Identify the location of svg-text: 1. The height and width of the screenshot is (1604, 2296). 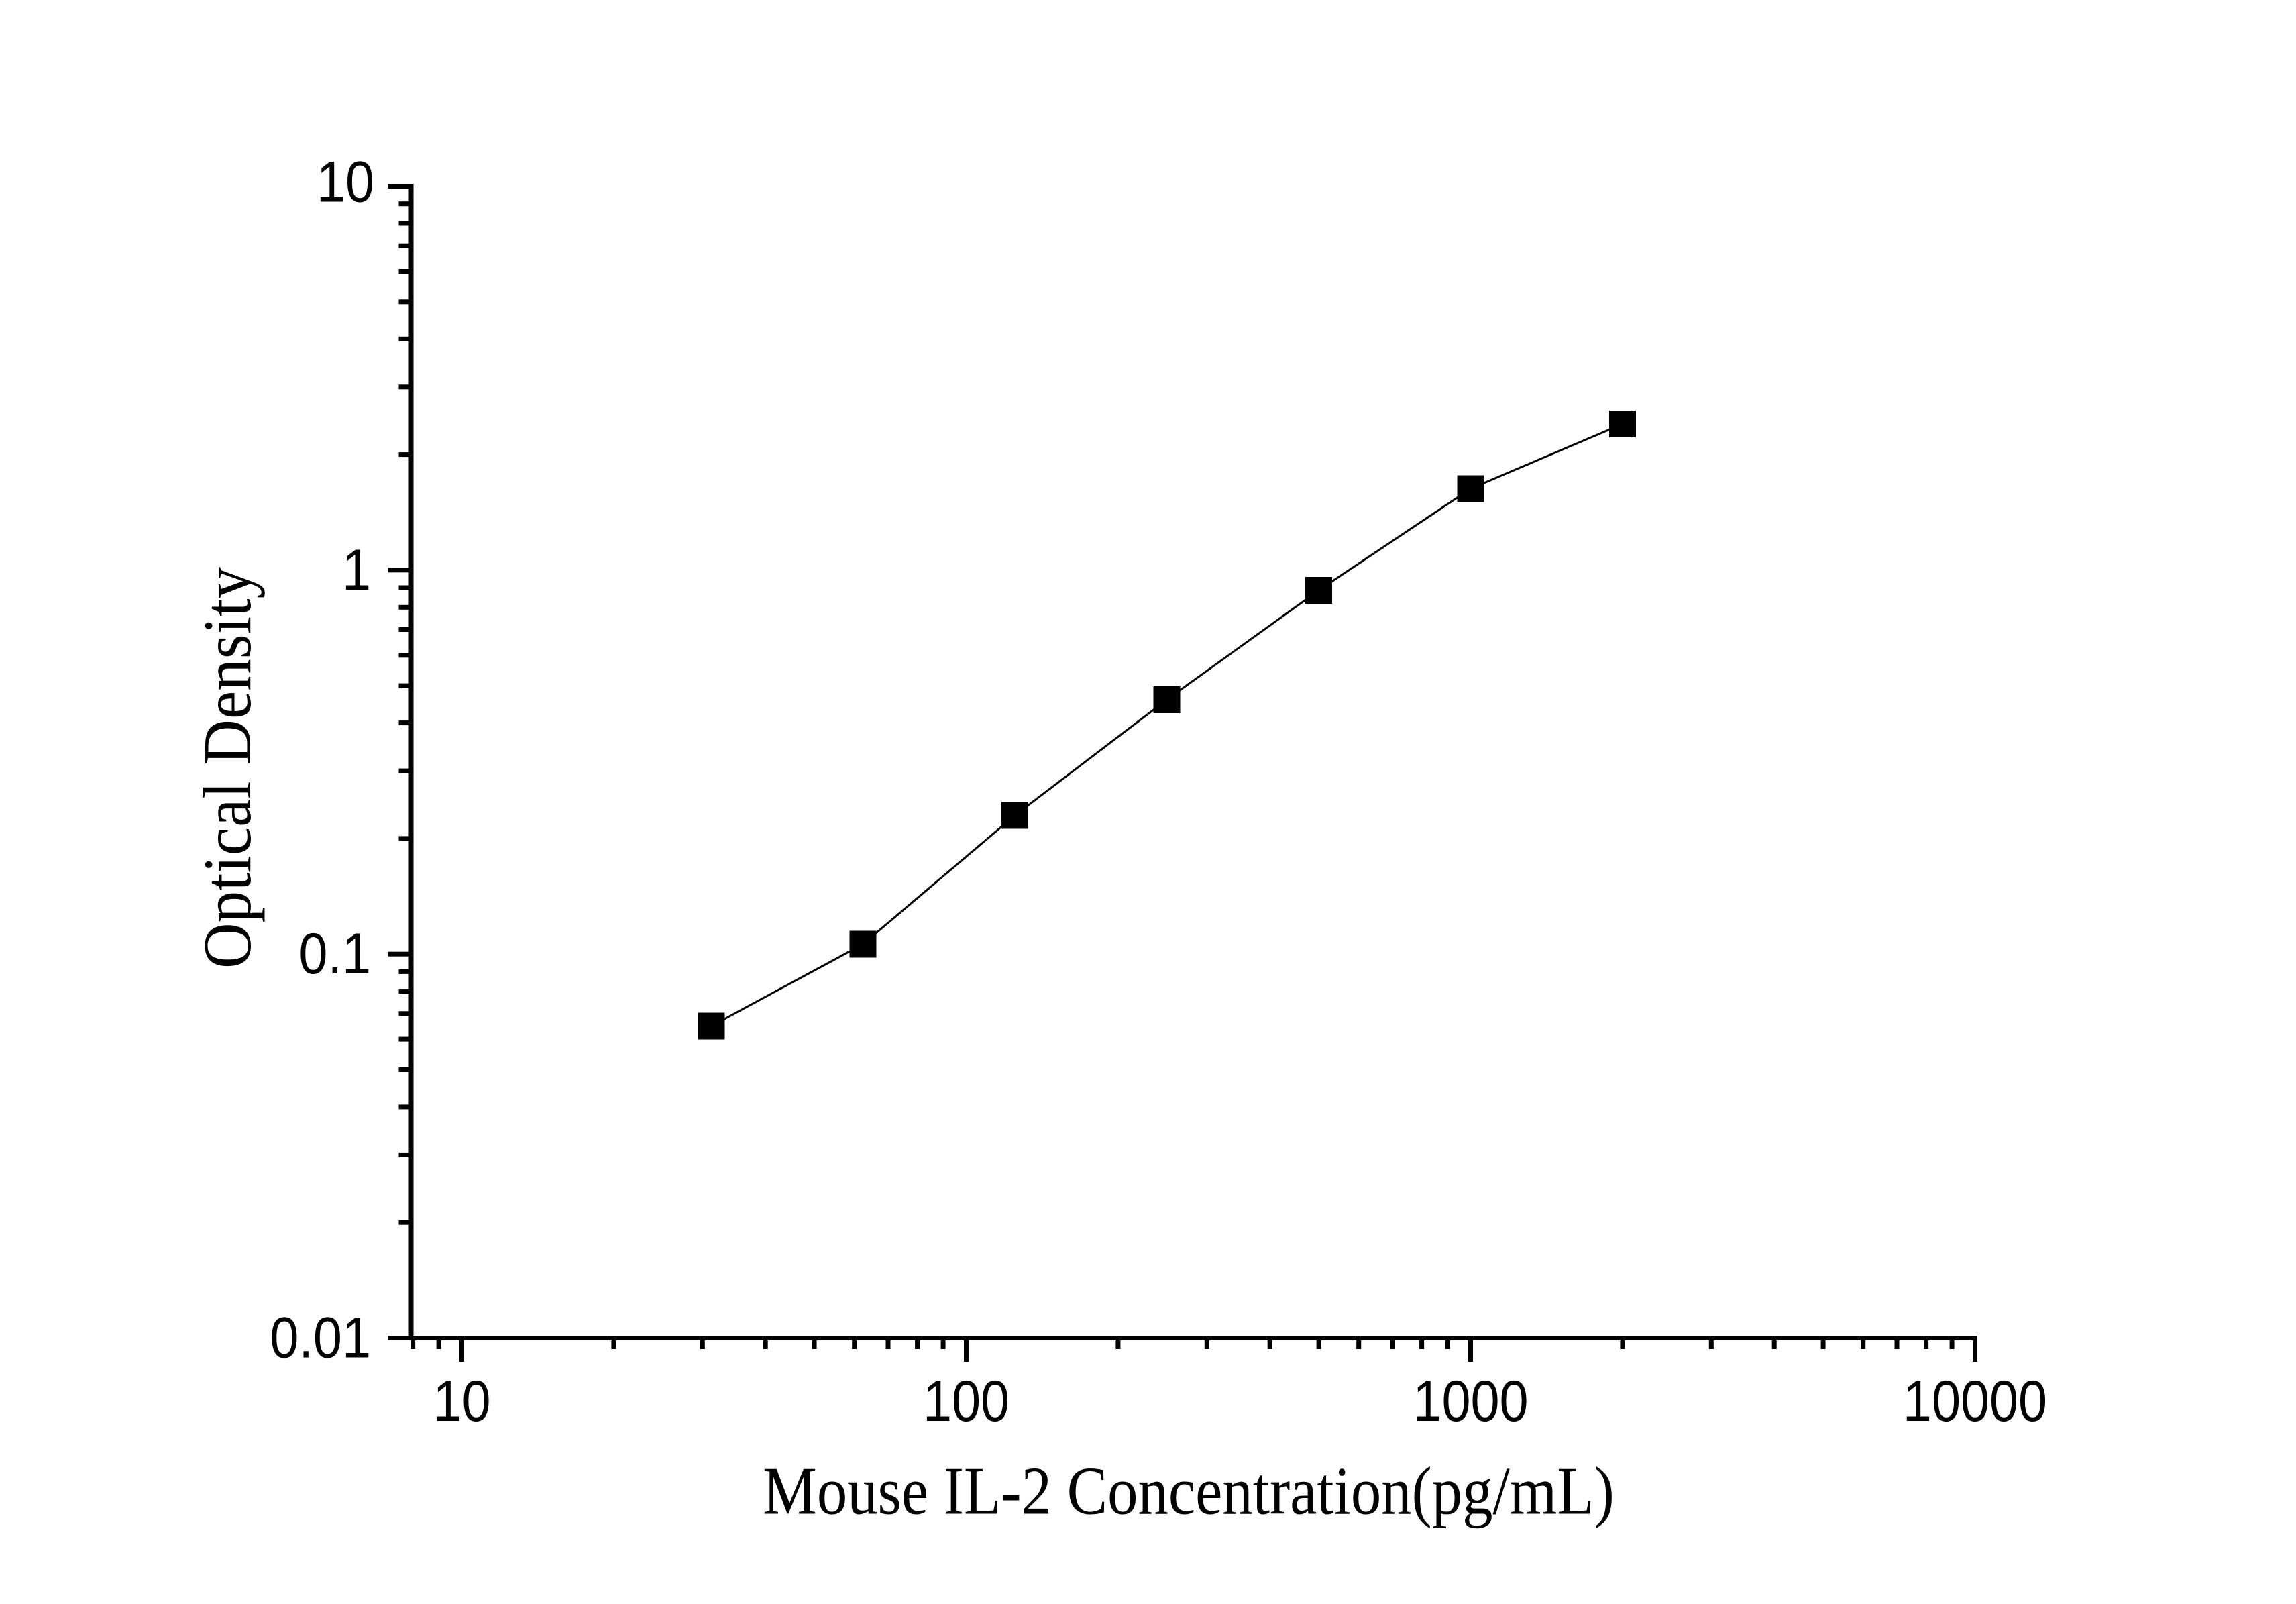
(357, 570).